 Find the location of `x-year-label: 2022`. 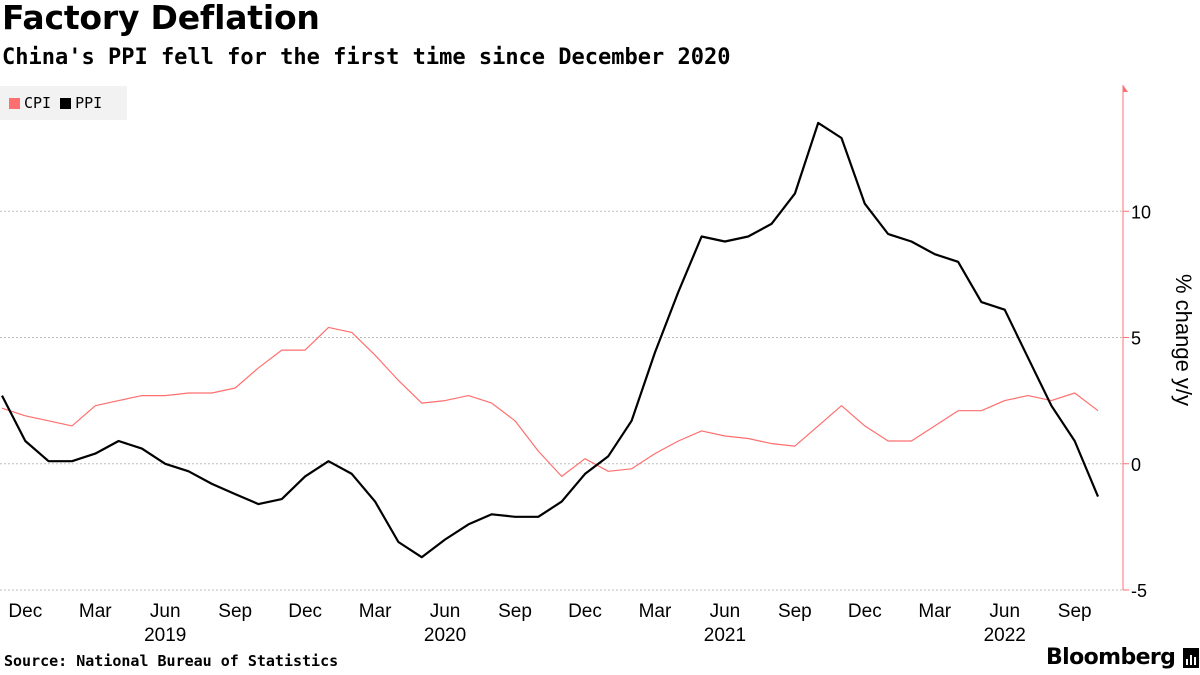

x-year-label: 2022 is located at coordinates (1005, 635).